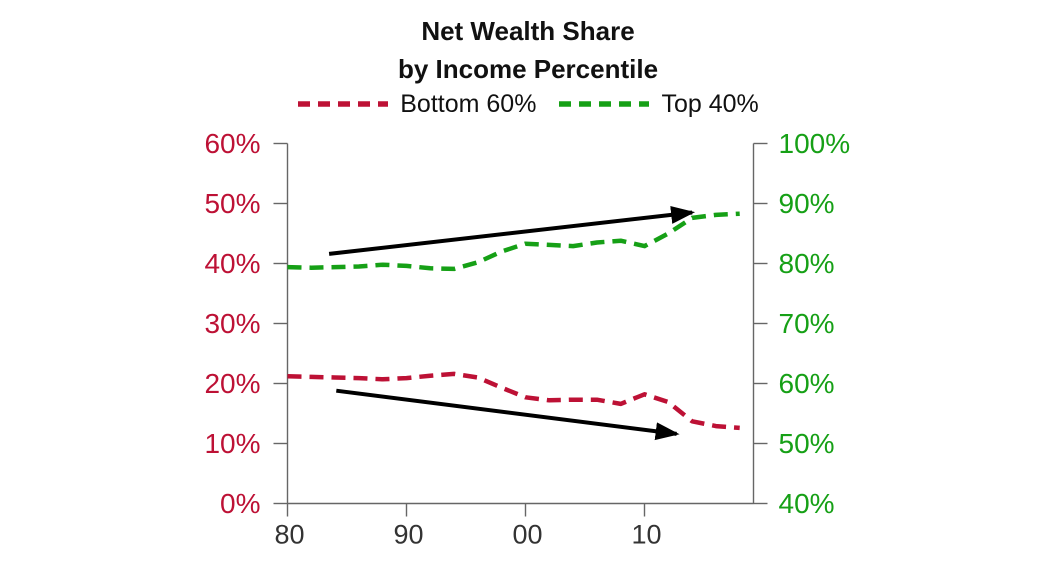 This screenshot has height=569, width=1056. I want to click on legend-item-bottom-60: Bottom 60%, so click(416, 104).